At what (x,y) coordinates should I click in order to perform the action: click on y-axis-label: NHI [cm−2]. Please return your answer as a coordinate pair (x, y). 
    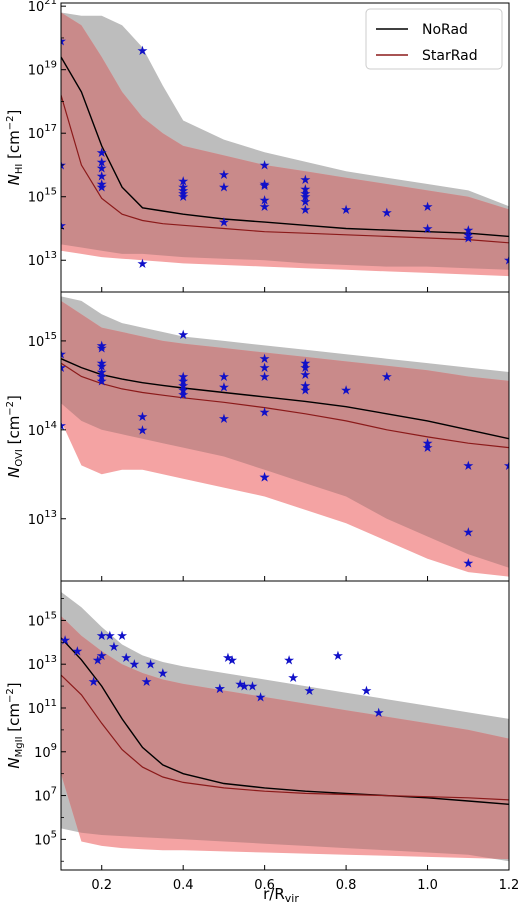
    Looking at the image, I should click on (15, 148).